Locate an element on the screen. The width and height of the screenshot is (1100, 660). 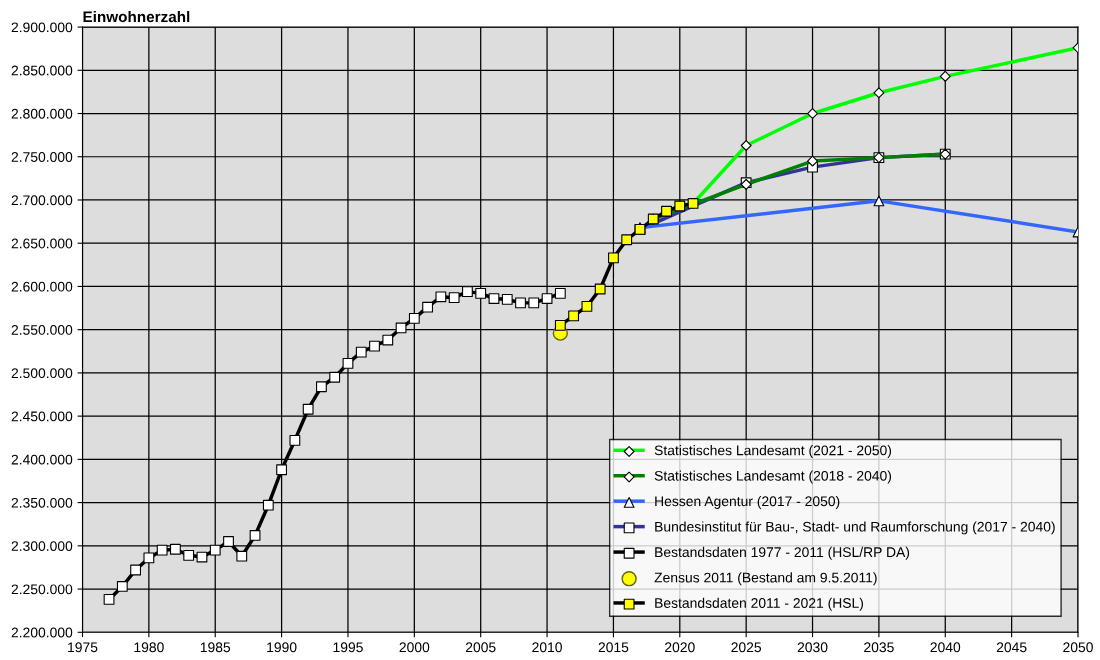
legend-label: Bundesinstitut für Bau-, Stadt- und Raumforschung (2017 - 2040) is located at coordinates (855, 528).